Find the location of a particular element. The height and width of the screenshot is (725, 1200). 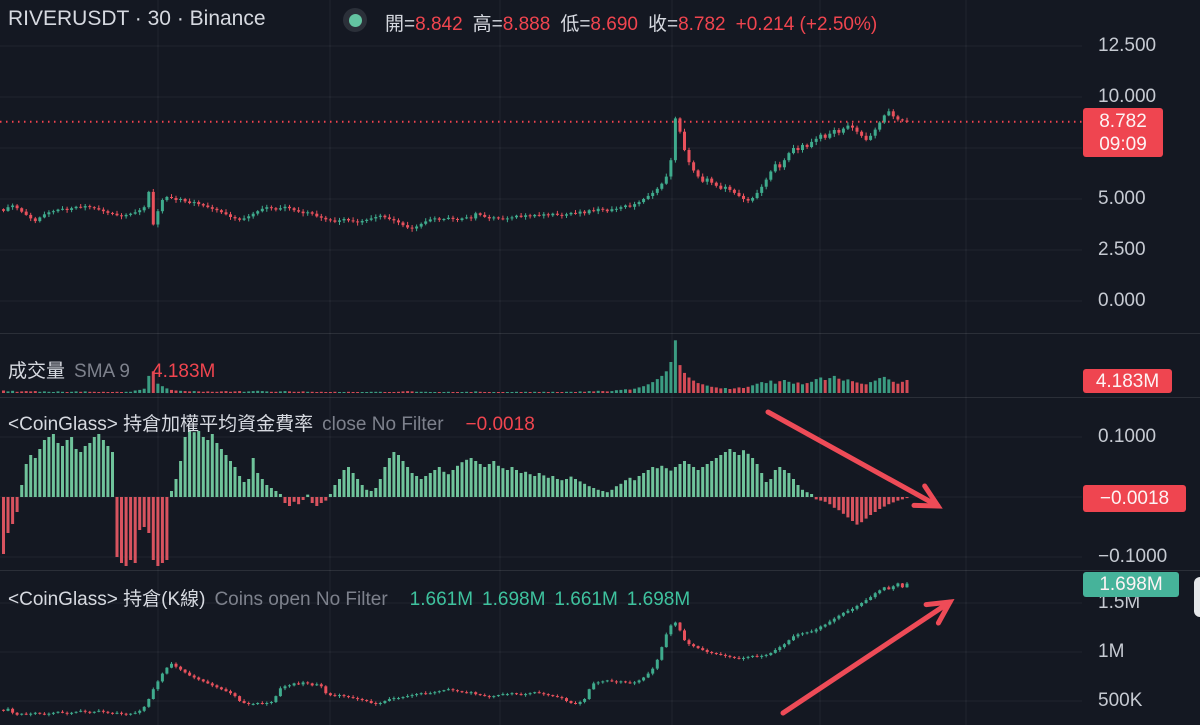

oi-value-badge: 1.698M is located at coordinates (1131, 584).